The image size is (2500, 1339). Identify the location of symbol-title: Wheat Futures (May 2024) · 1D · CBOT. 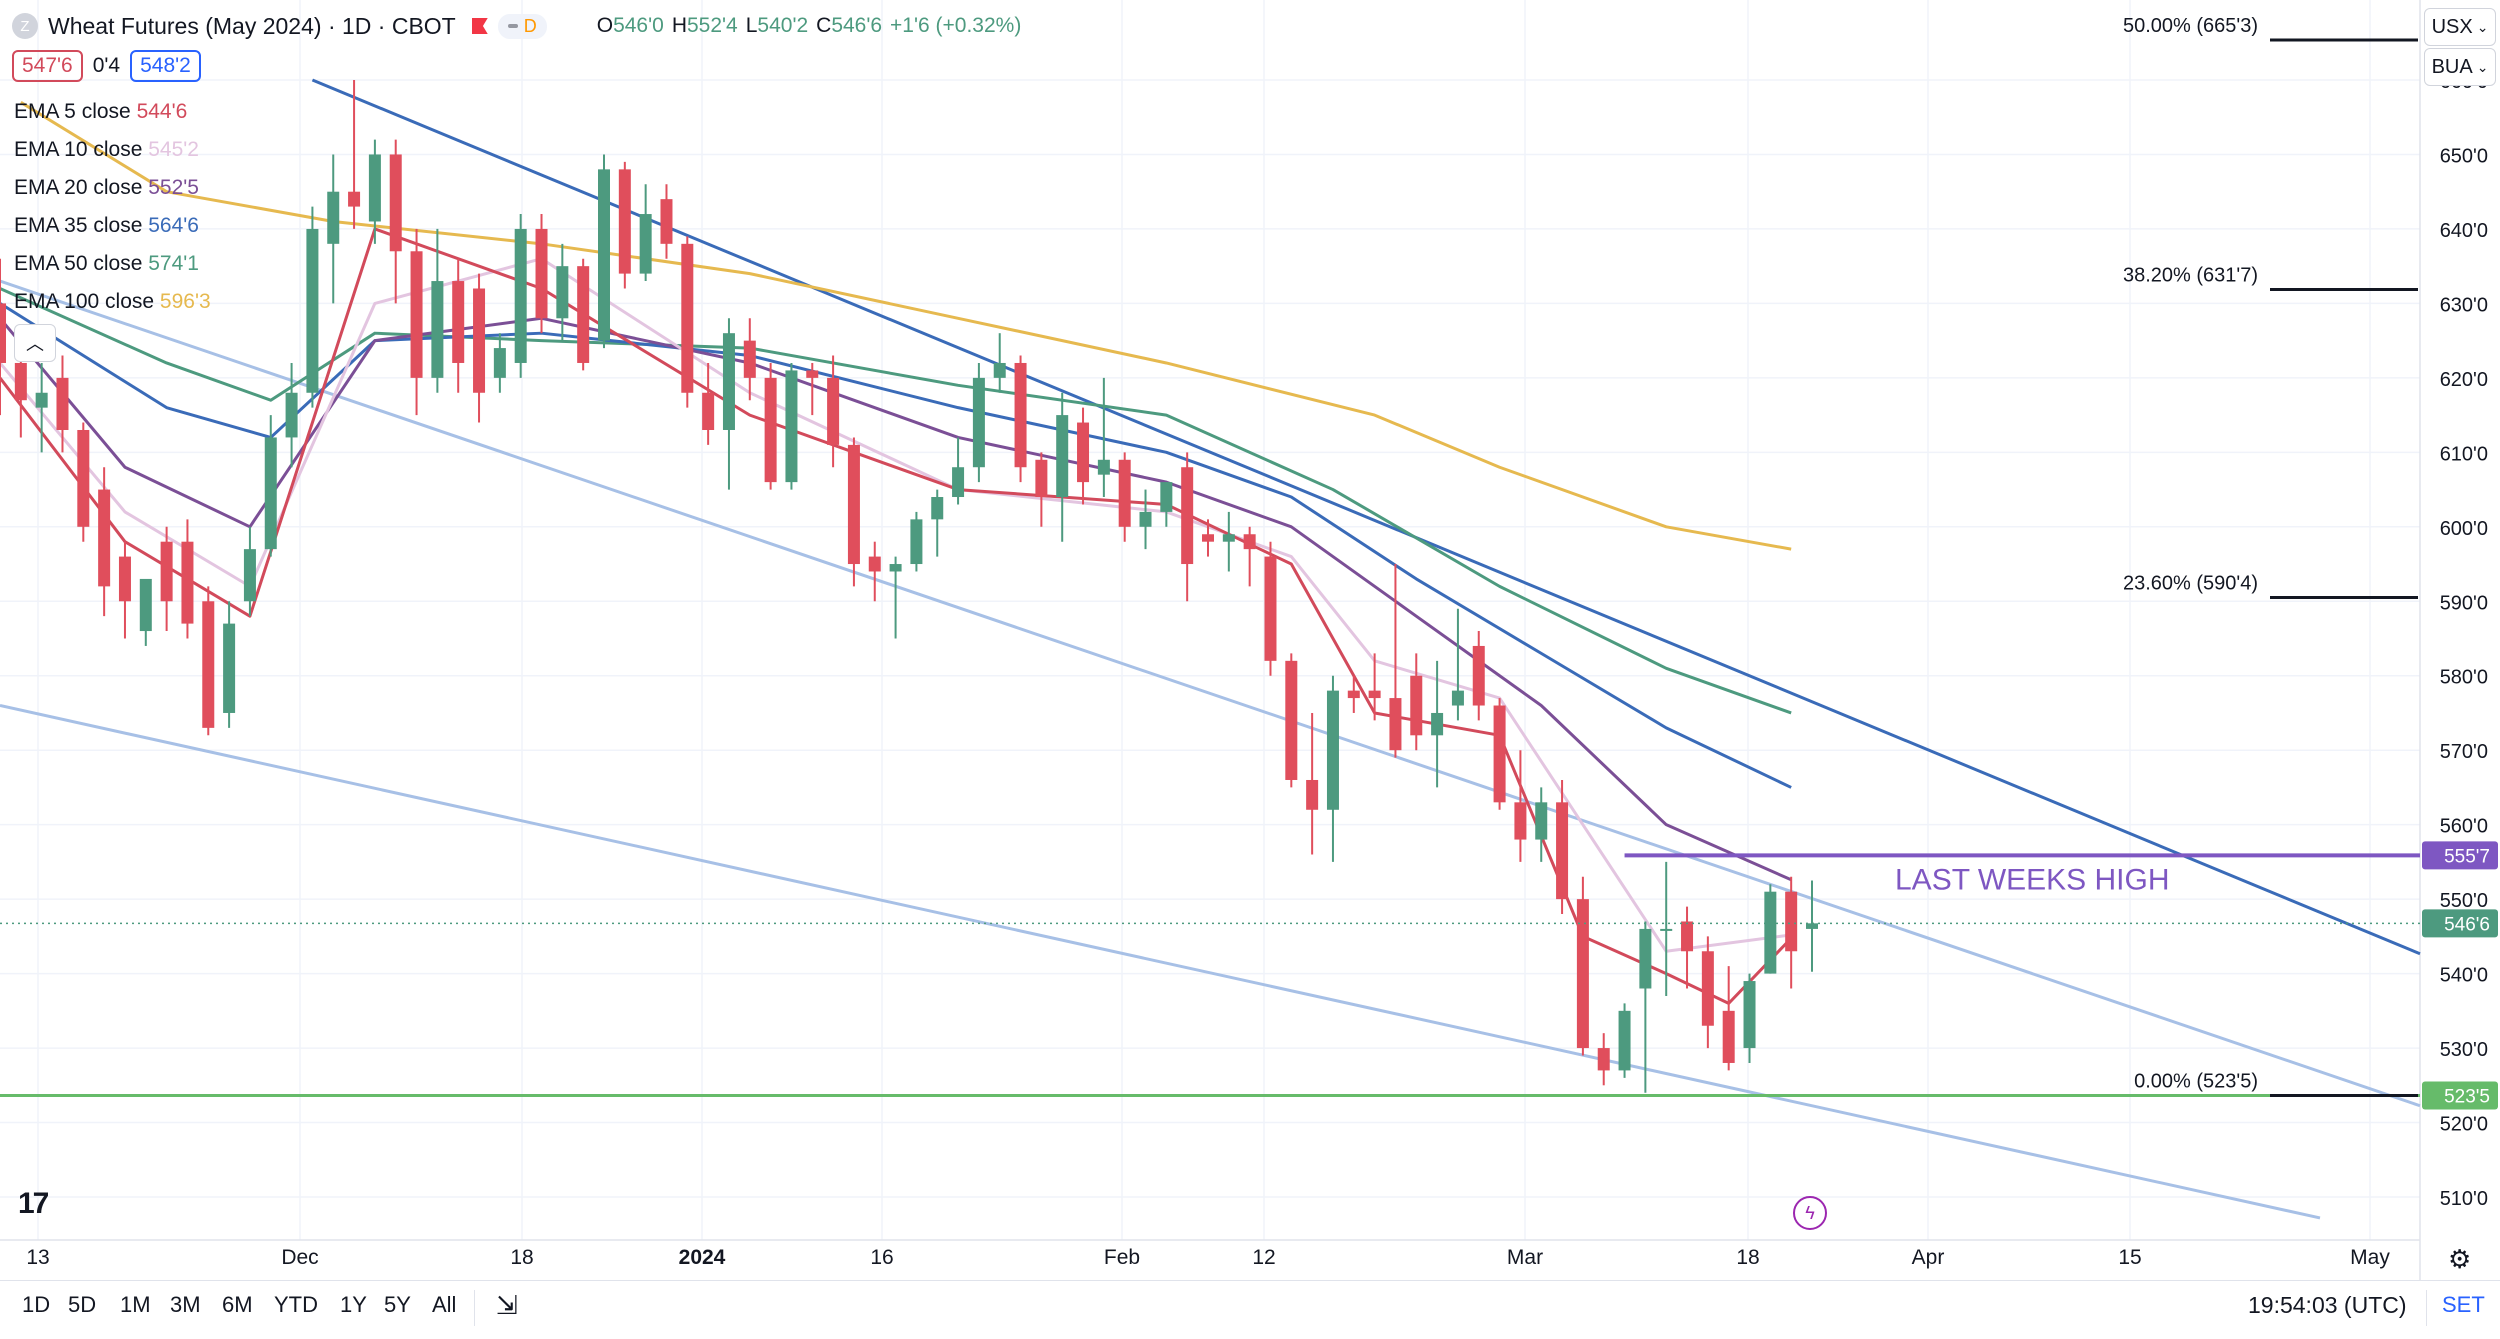
(252, 25).